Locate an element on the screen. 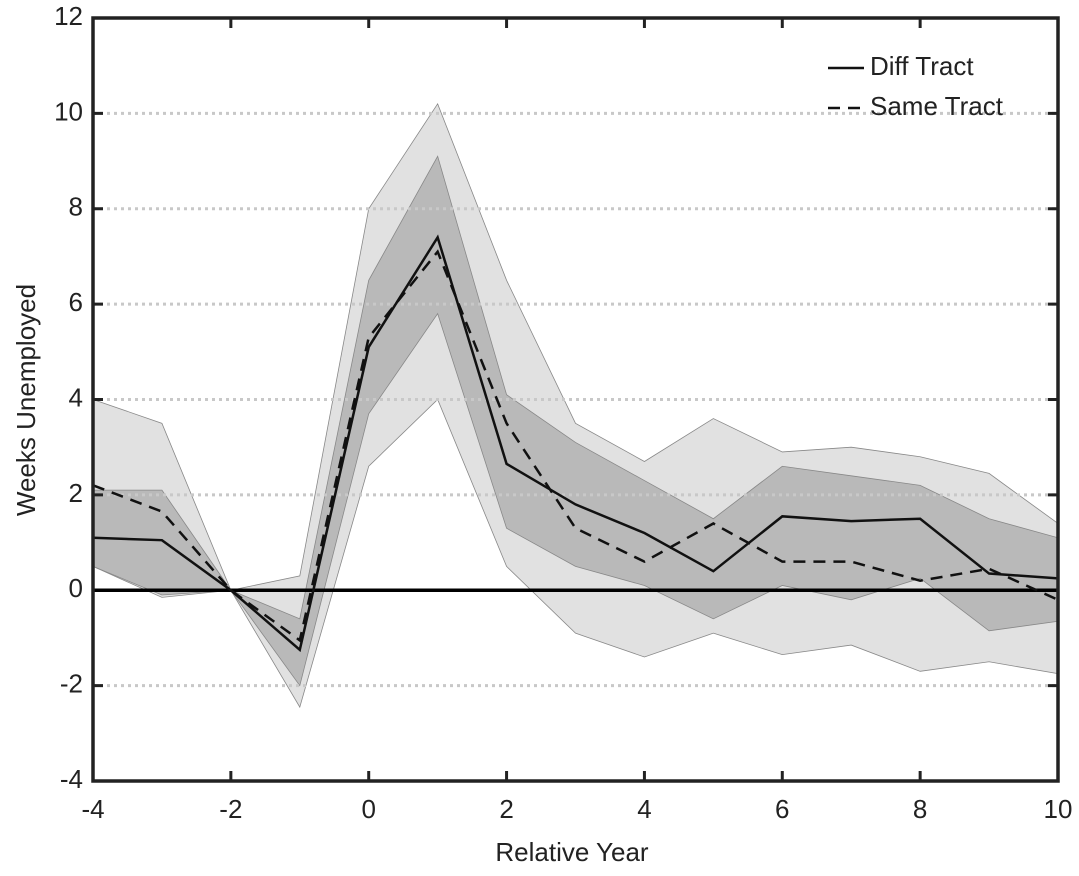 The height and width of the screenshot is (876, 1079). y-tick-label: 4 is located at coordinates (76, 397).